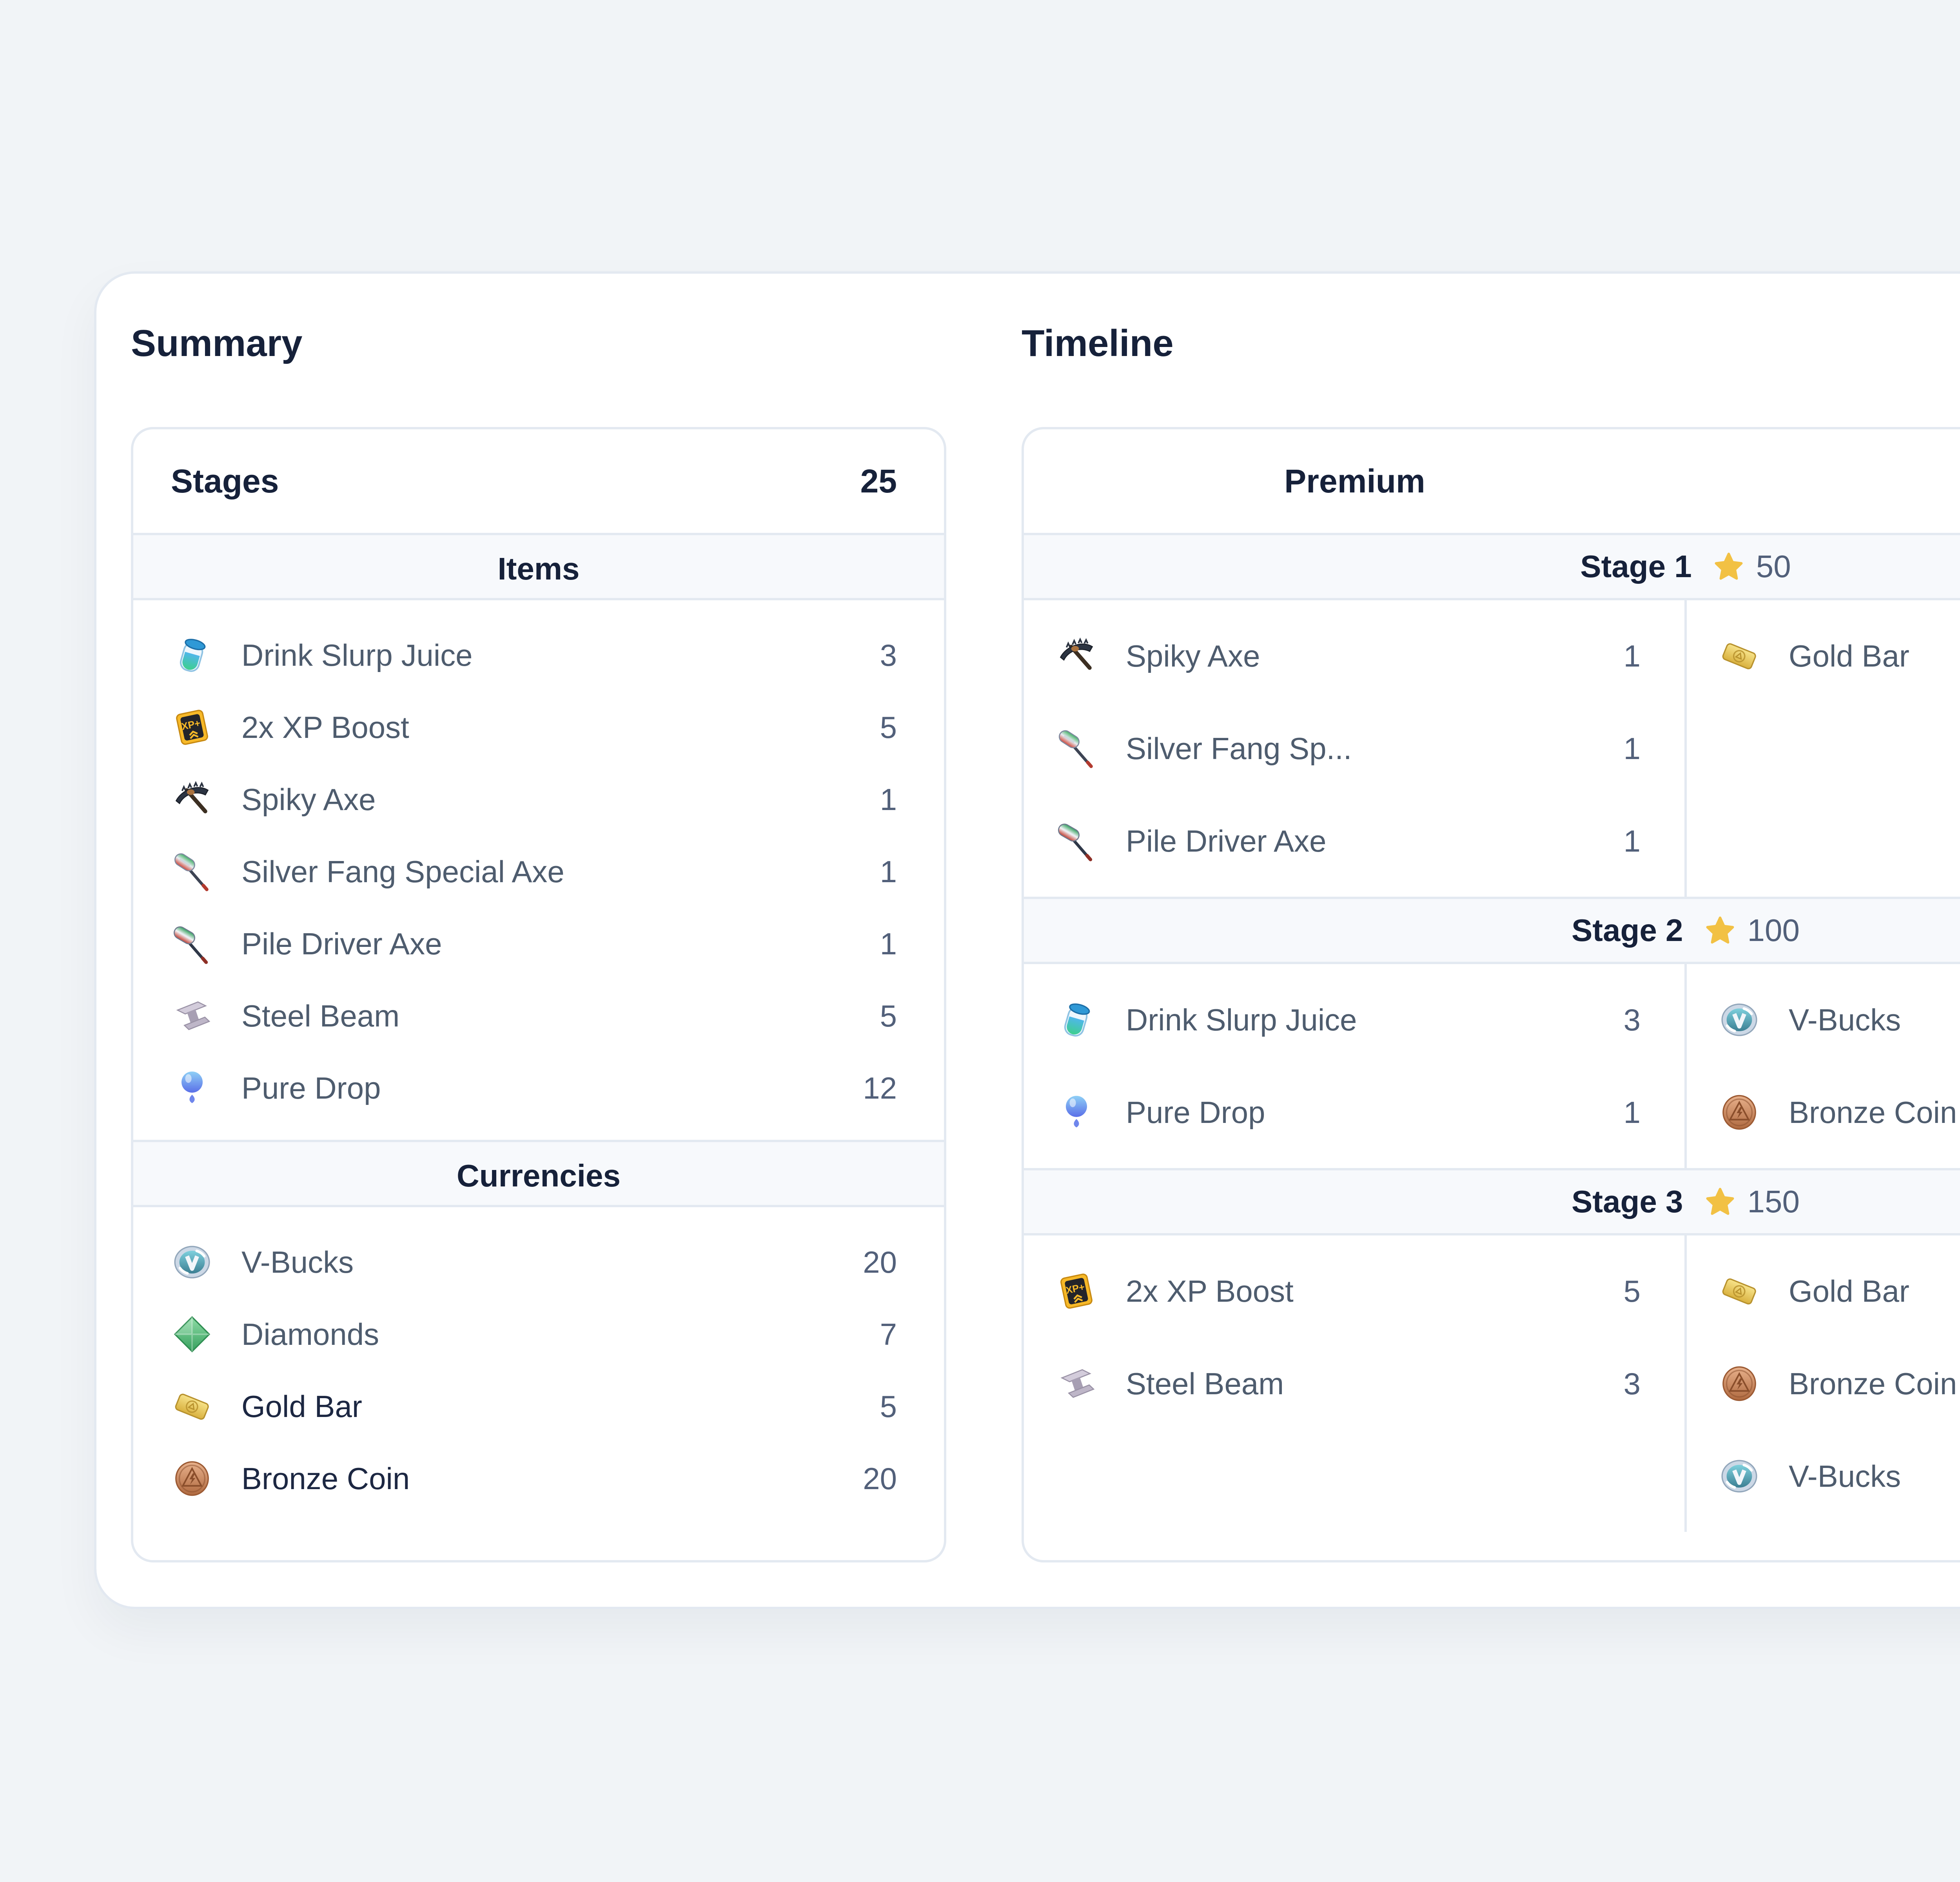  What do you see at coordinates (217, 343) in the screenshot?
I see `summary-title: Summary` at bounding box center [217, 343].